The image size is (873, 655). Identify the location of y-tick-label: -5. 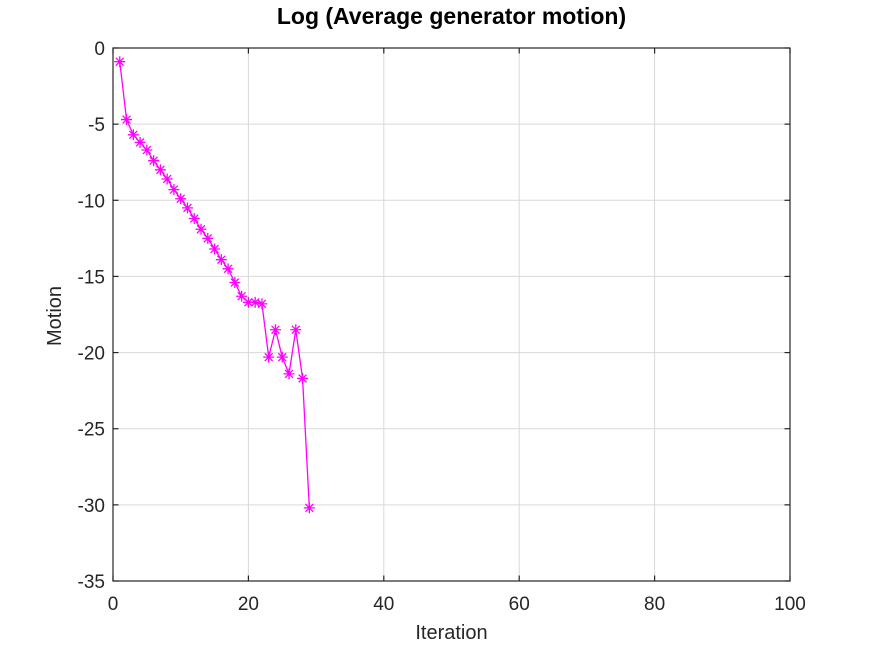
(96, 125).